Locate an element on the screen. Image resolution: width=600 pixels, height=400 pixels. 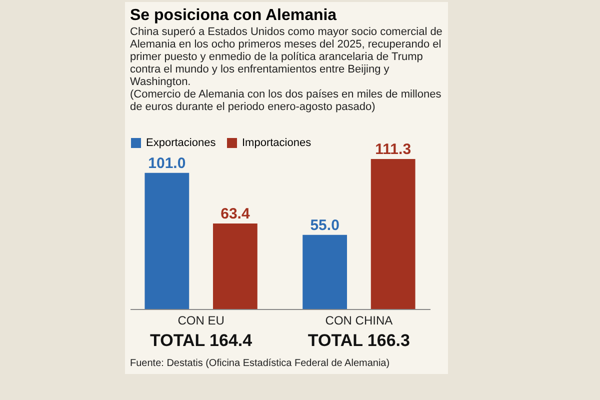
data-label: 101.0 is located at coordinates (167, 163).